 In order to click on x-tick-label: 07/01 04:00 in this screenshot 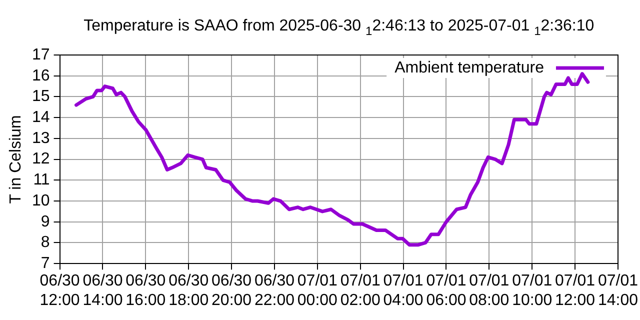, I will do `click(403, 290)`.